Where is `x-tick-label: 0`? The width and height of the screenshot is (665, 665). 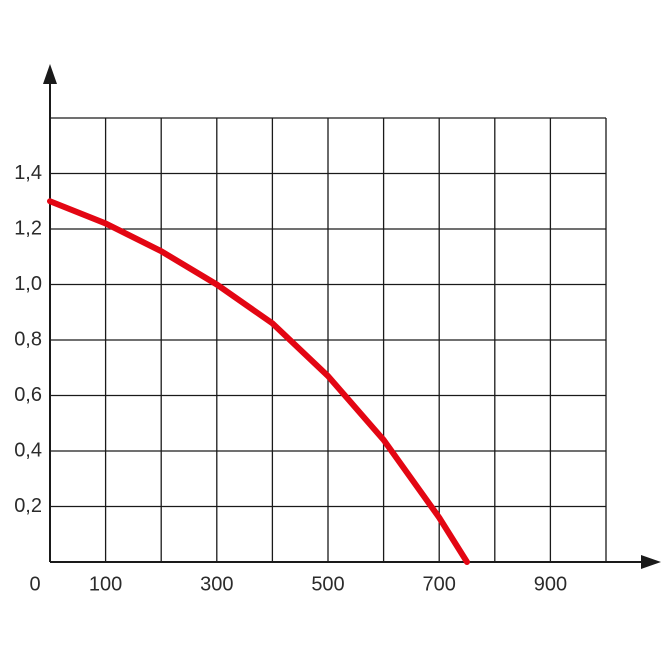 x-tick-label: 0 is located at coordinates (34, 584).